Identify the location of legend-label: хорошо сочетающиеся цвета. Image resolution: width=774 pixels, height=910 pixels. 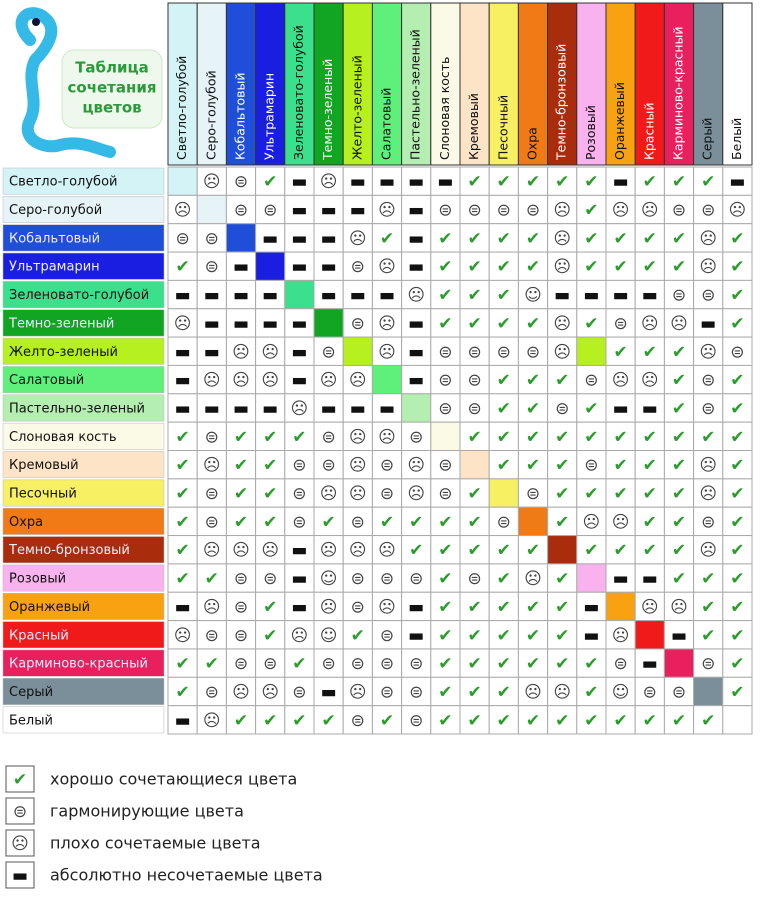
(173, 779).